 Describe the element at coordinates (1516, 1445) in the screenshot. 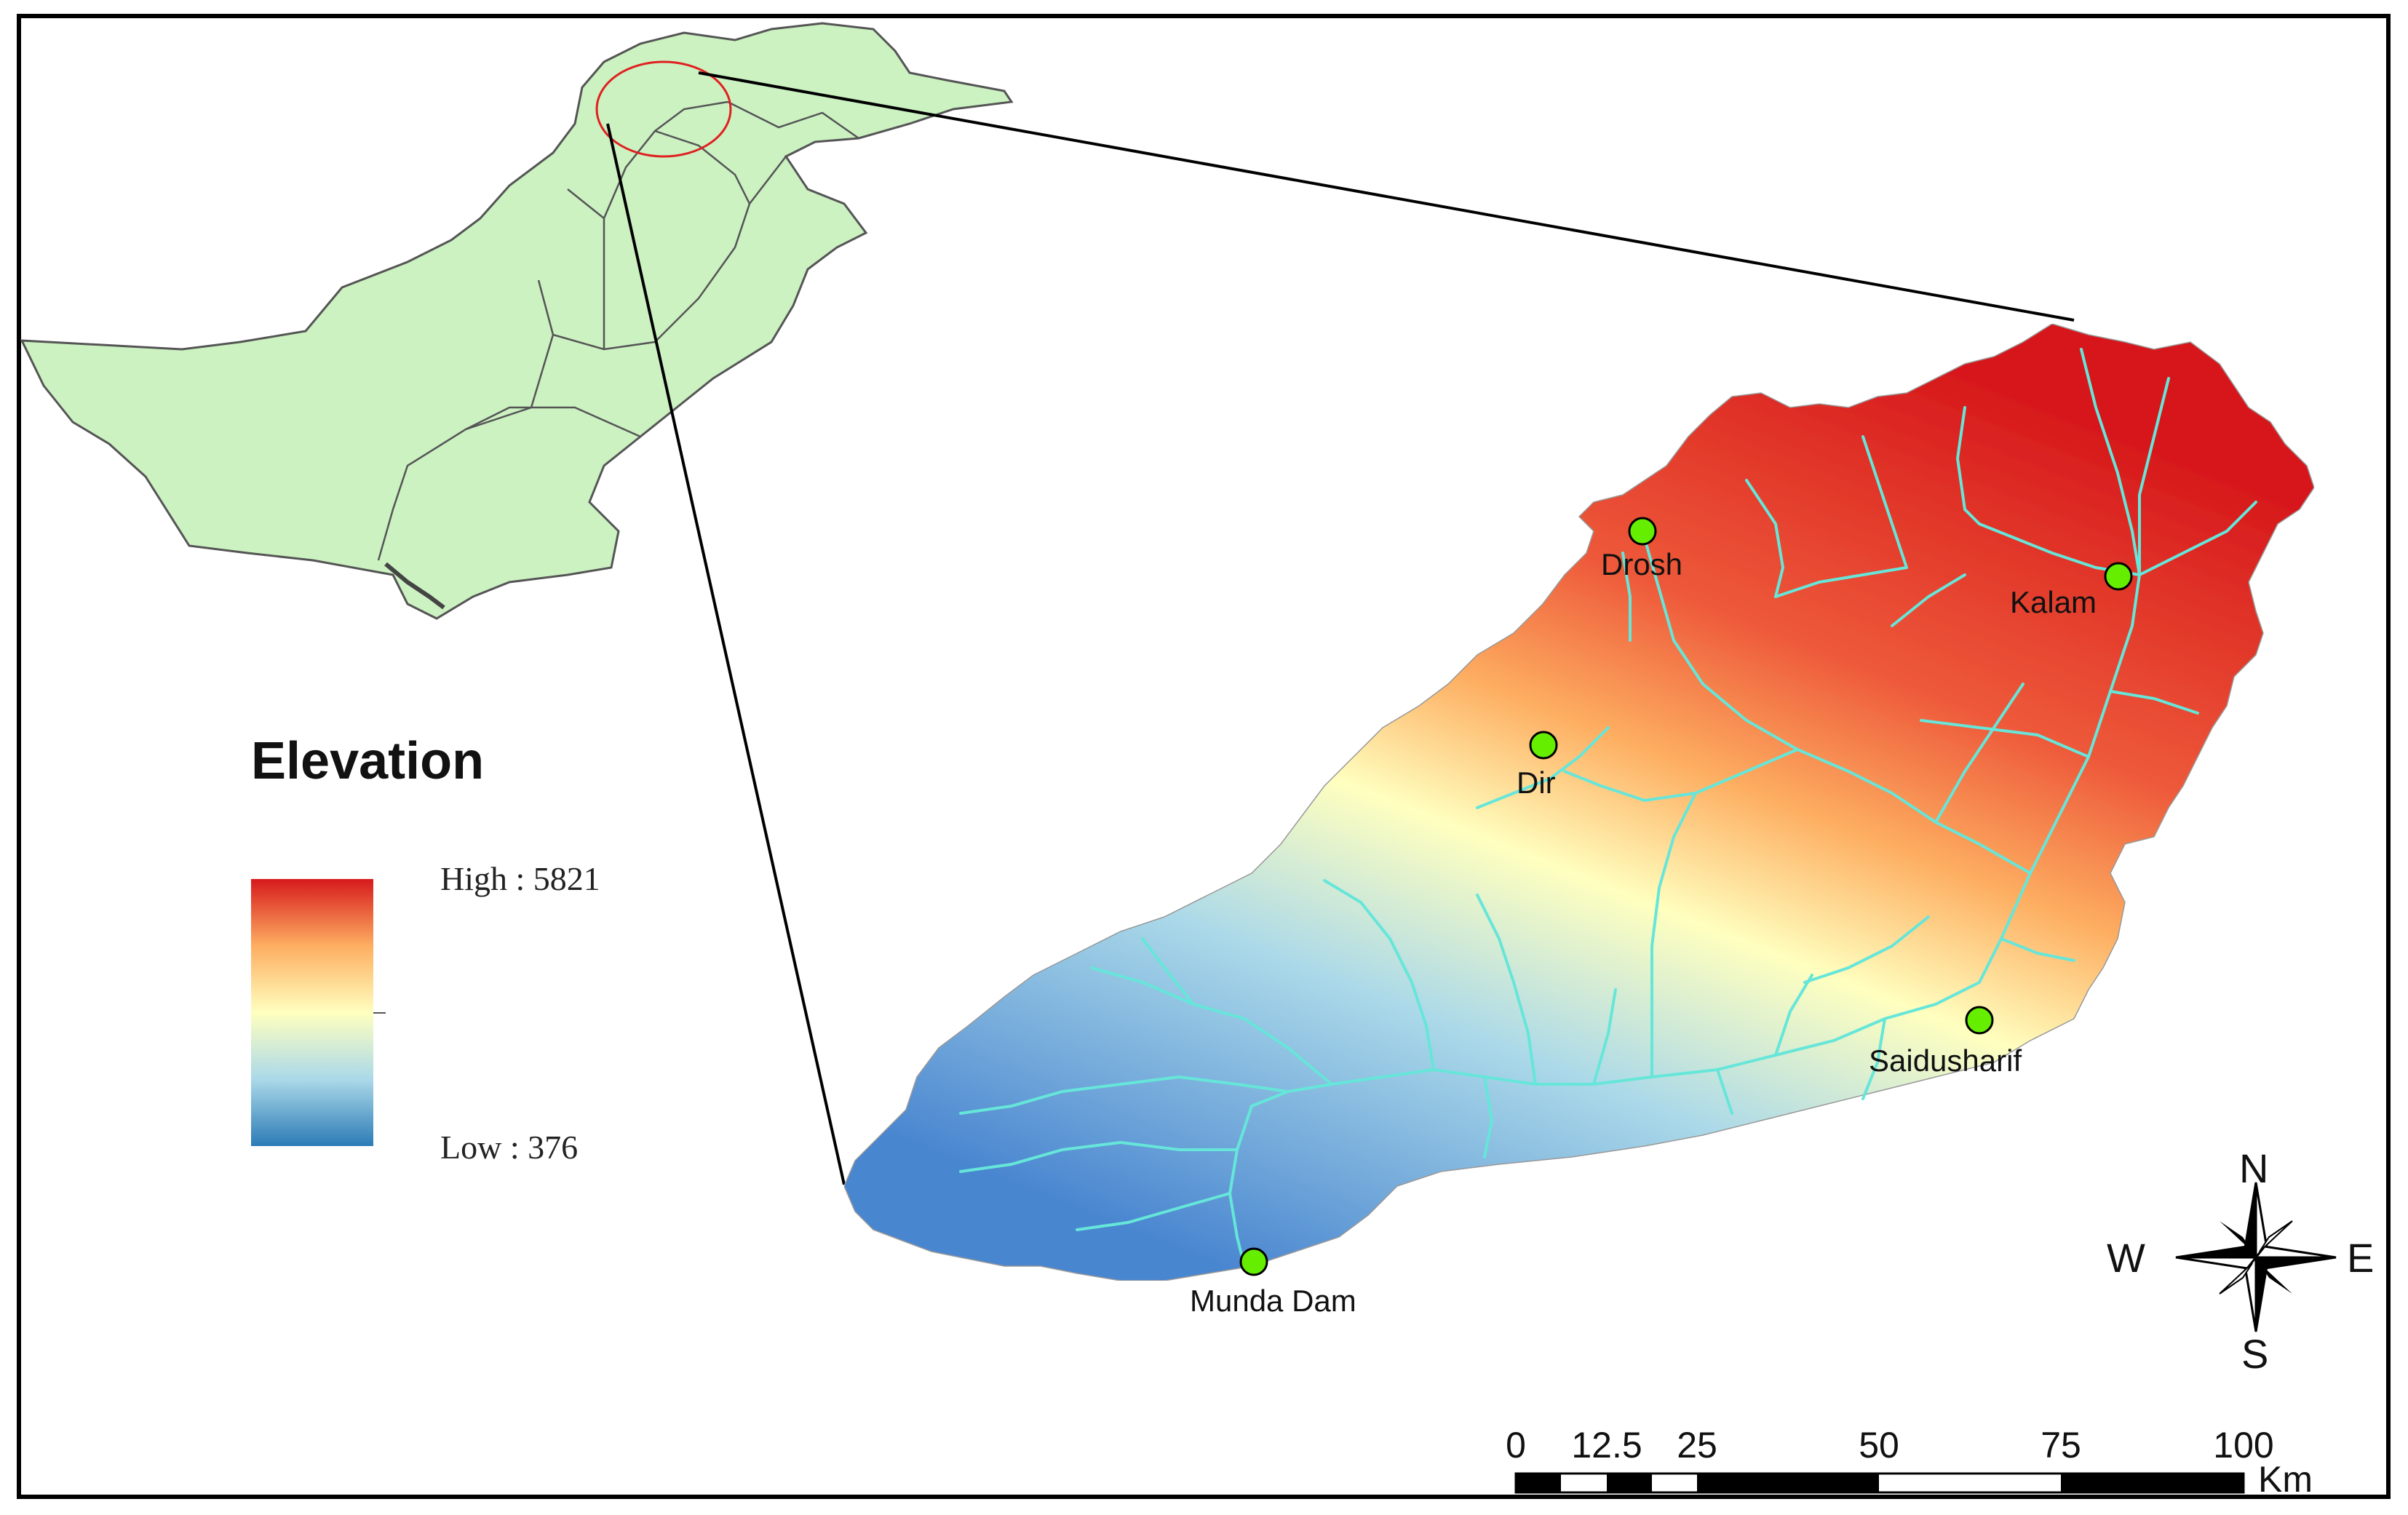

I see `scale-label-0: 0` at that location.